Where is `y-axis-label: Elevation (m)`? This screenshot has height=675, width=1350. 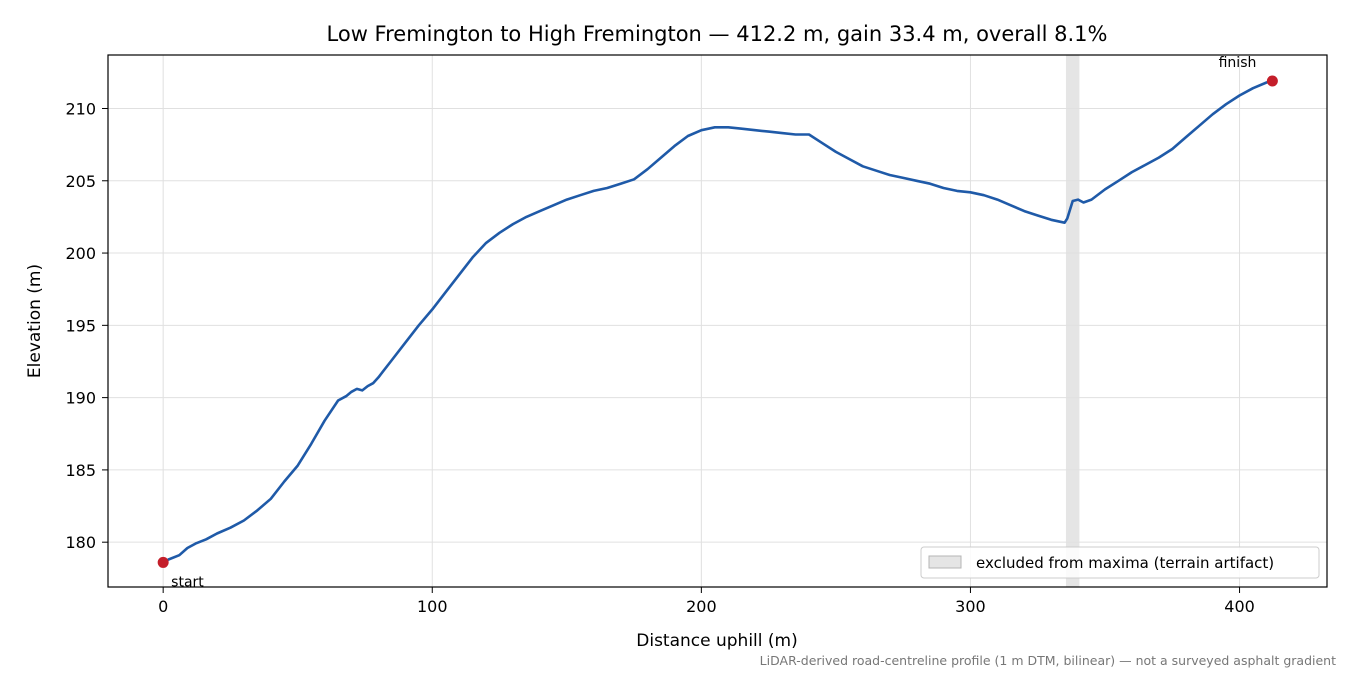 y-axis-label: Elevation (m) is located at coordinates (35, 321).